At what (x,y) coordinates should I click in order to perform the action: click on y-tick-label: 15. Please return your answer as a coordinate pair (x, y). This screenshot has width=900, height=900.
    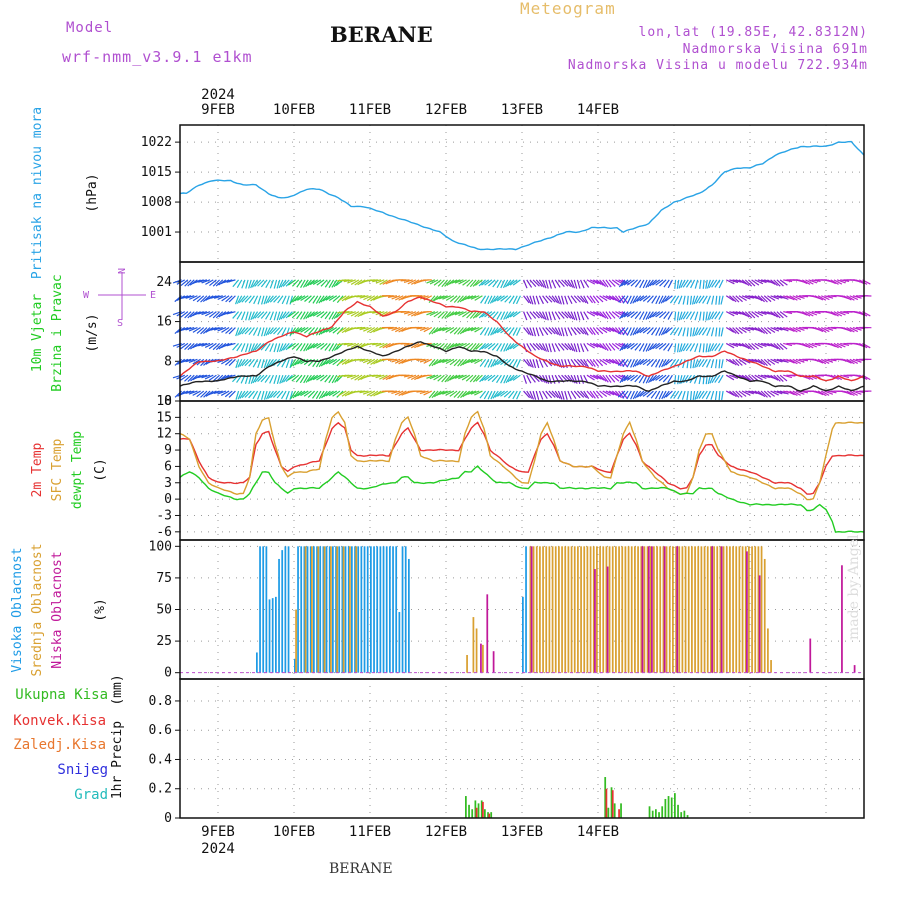
    Looking at the image, I should click on (164, 417).